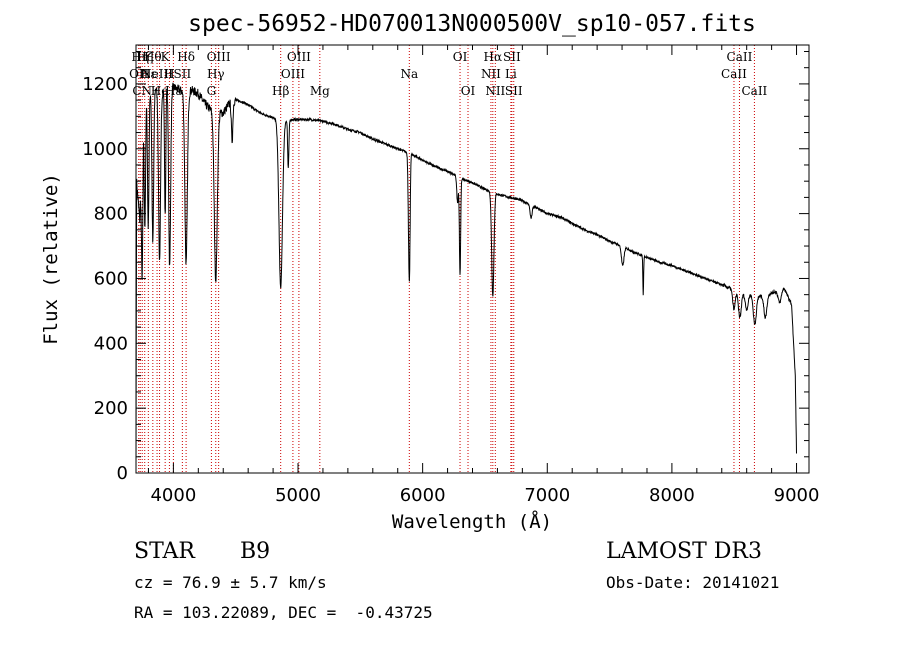 The height and width of the screenshot is (649, 900). Describe the element at coordinates (169, 74) in the screenshot. I see `line-marker-label: H` at that location.